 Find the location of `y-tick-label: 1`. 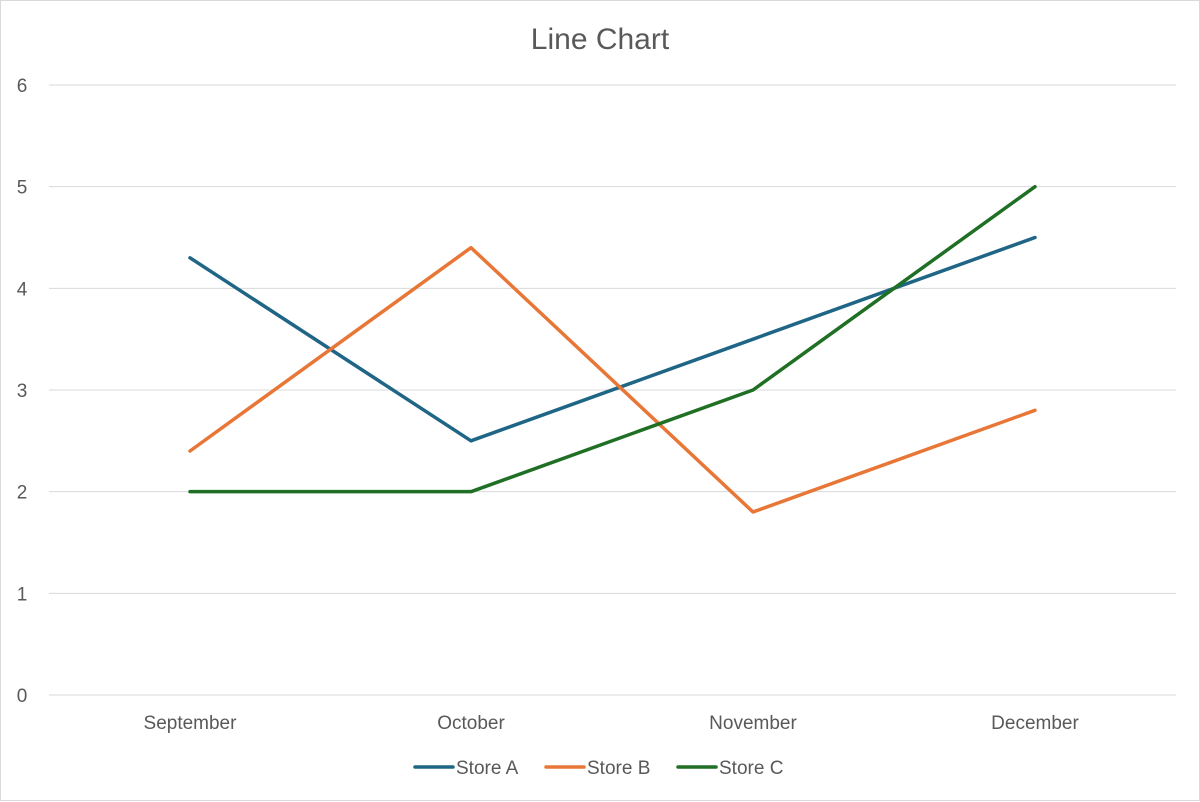

y-tick-label: 1 is located at coordinates (22, 594).